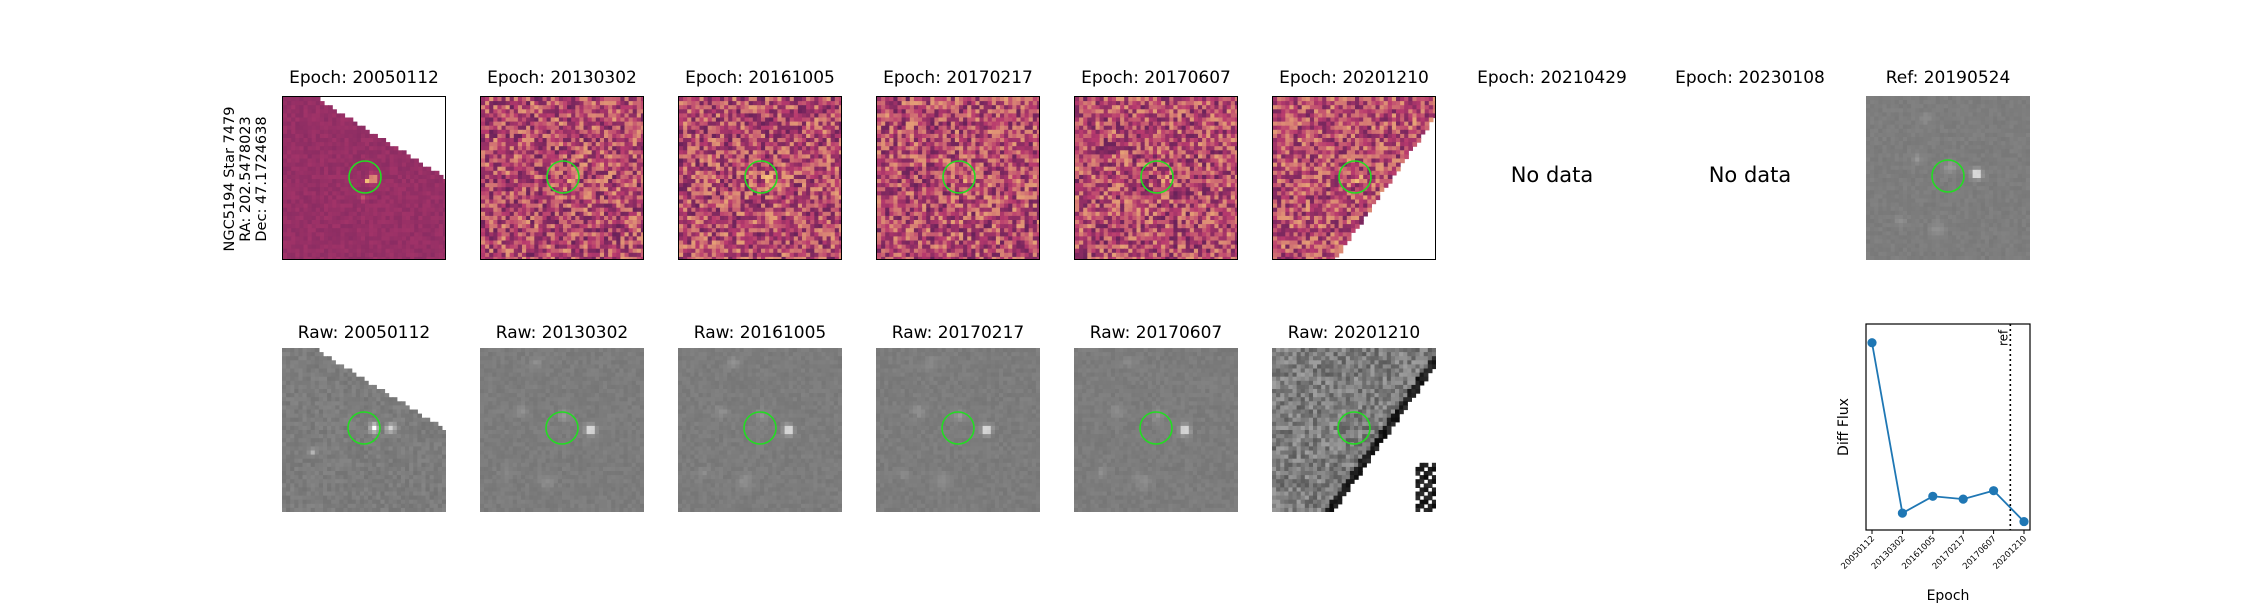 This screenshot has width=2250, height=606. I want to click on y-axis-label: Diff Flux, so click(1844, 427).